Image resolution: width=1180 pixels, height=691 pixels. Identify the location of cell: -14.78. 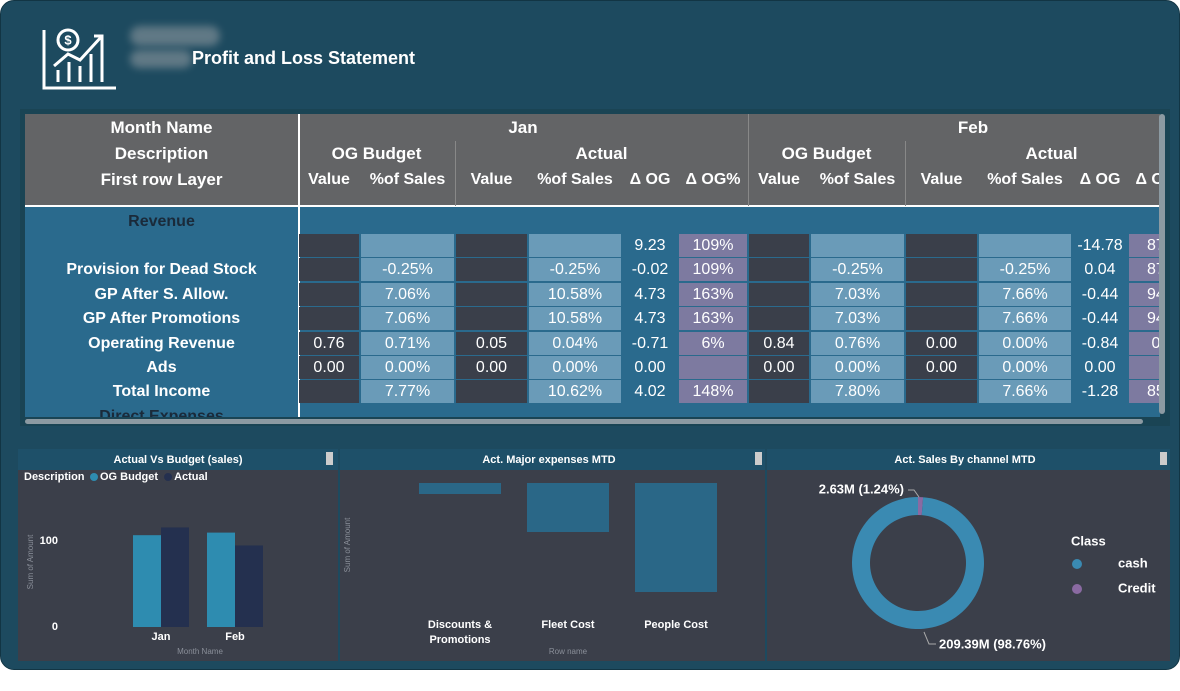
(1100, 245).